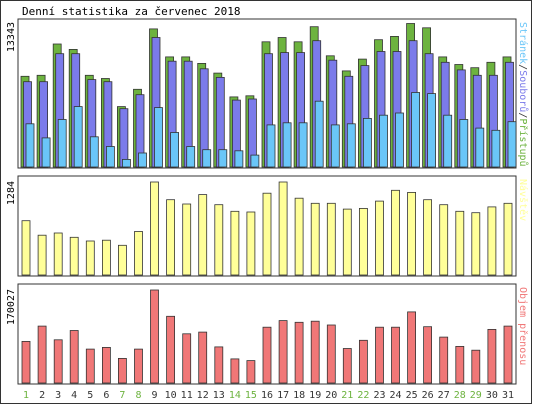 This screenshot has width=533, height=405. I want to click on x-tick-label-day-20: 20, so click(331, 395).